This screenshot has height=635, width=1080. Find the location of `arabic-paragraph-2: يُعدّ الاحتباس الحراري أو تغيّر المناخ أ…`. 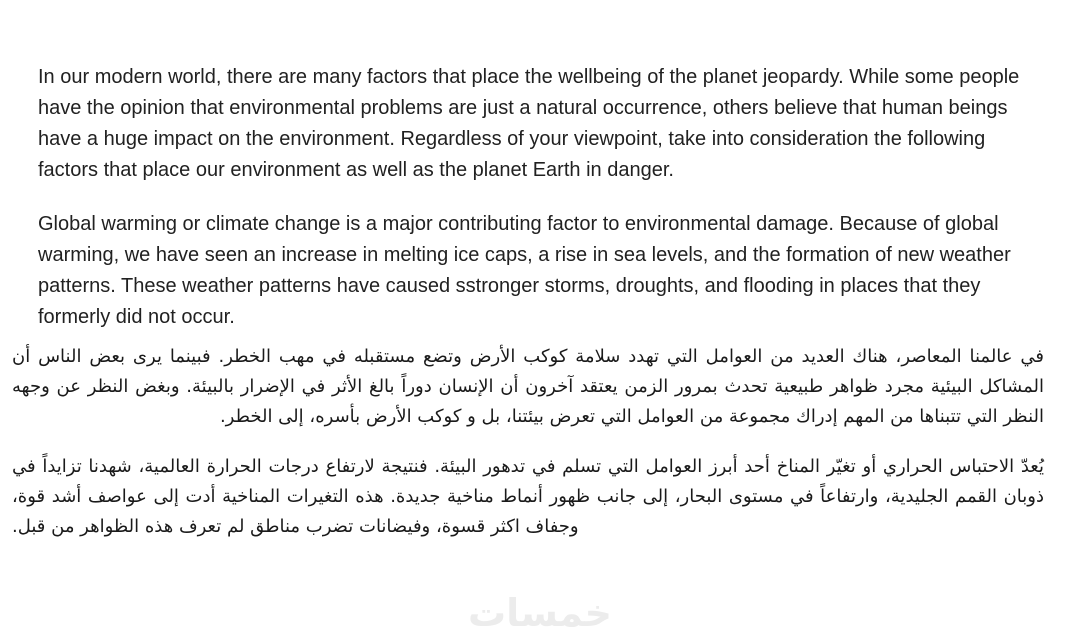

arabic-paragraph-2: يُعدّ الاحتباس الحراري أو تغيّر المناخ أ… is located at coordinates (528, 496).